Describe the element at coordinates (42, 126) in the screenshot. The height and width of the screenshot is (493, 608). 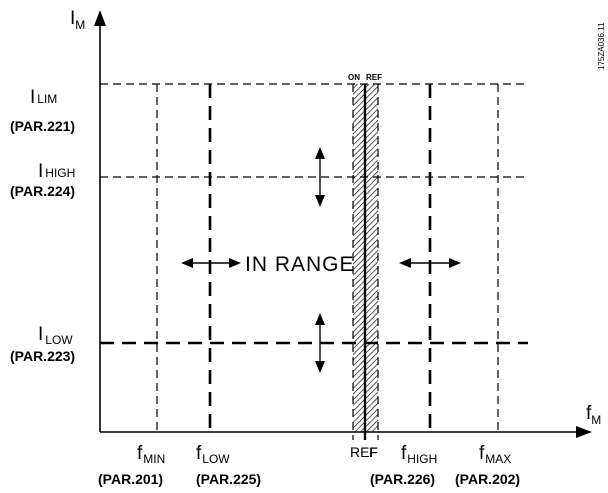
I see `i-lim-par-label: (PAR.221)` at that location.